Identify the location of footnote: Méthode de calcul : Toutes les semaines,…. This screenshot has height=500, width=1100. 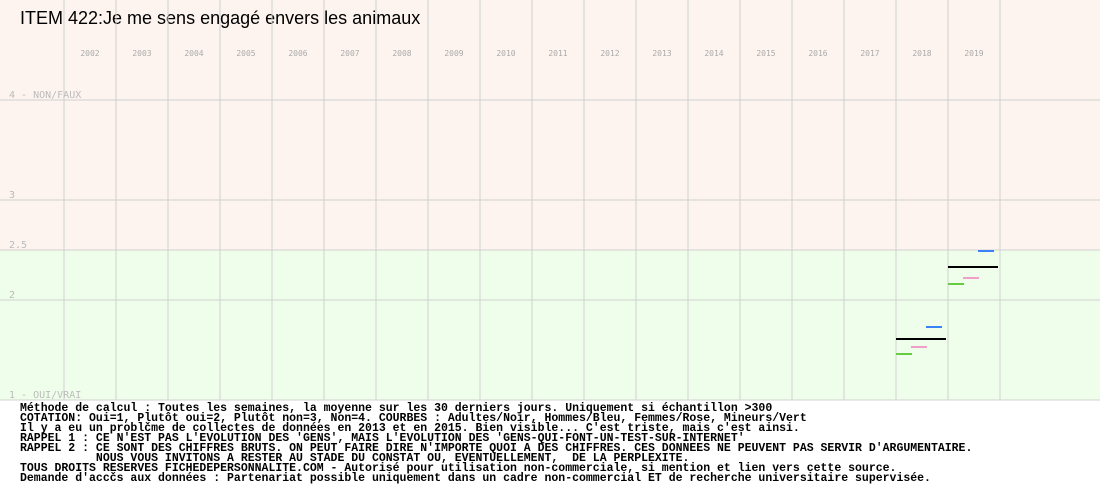
(396, 408).